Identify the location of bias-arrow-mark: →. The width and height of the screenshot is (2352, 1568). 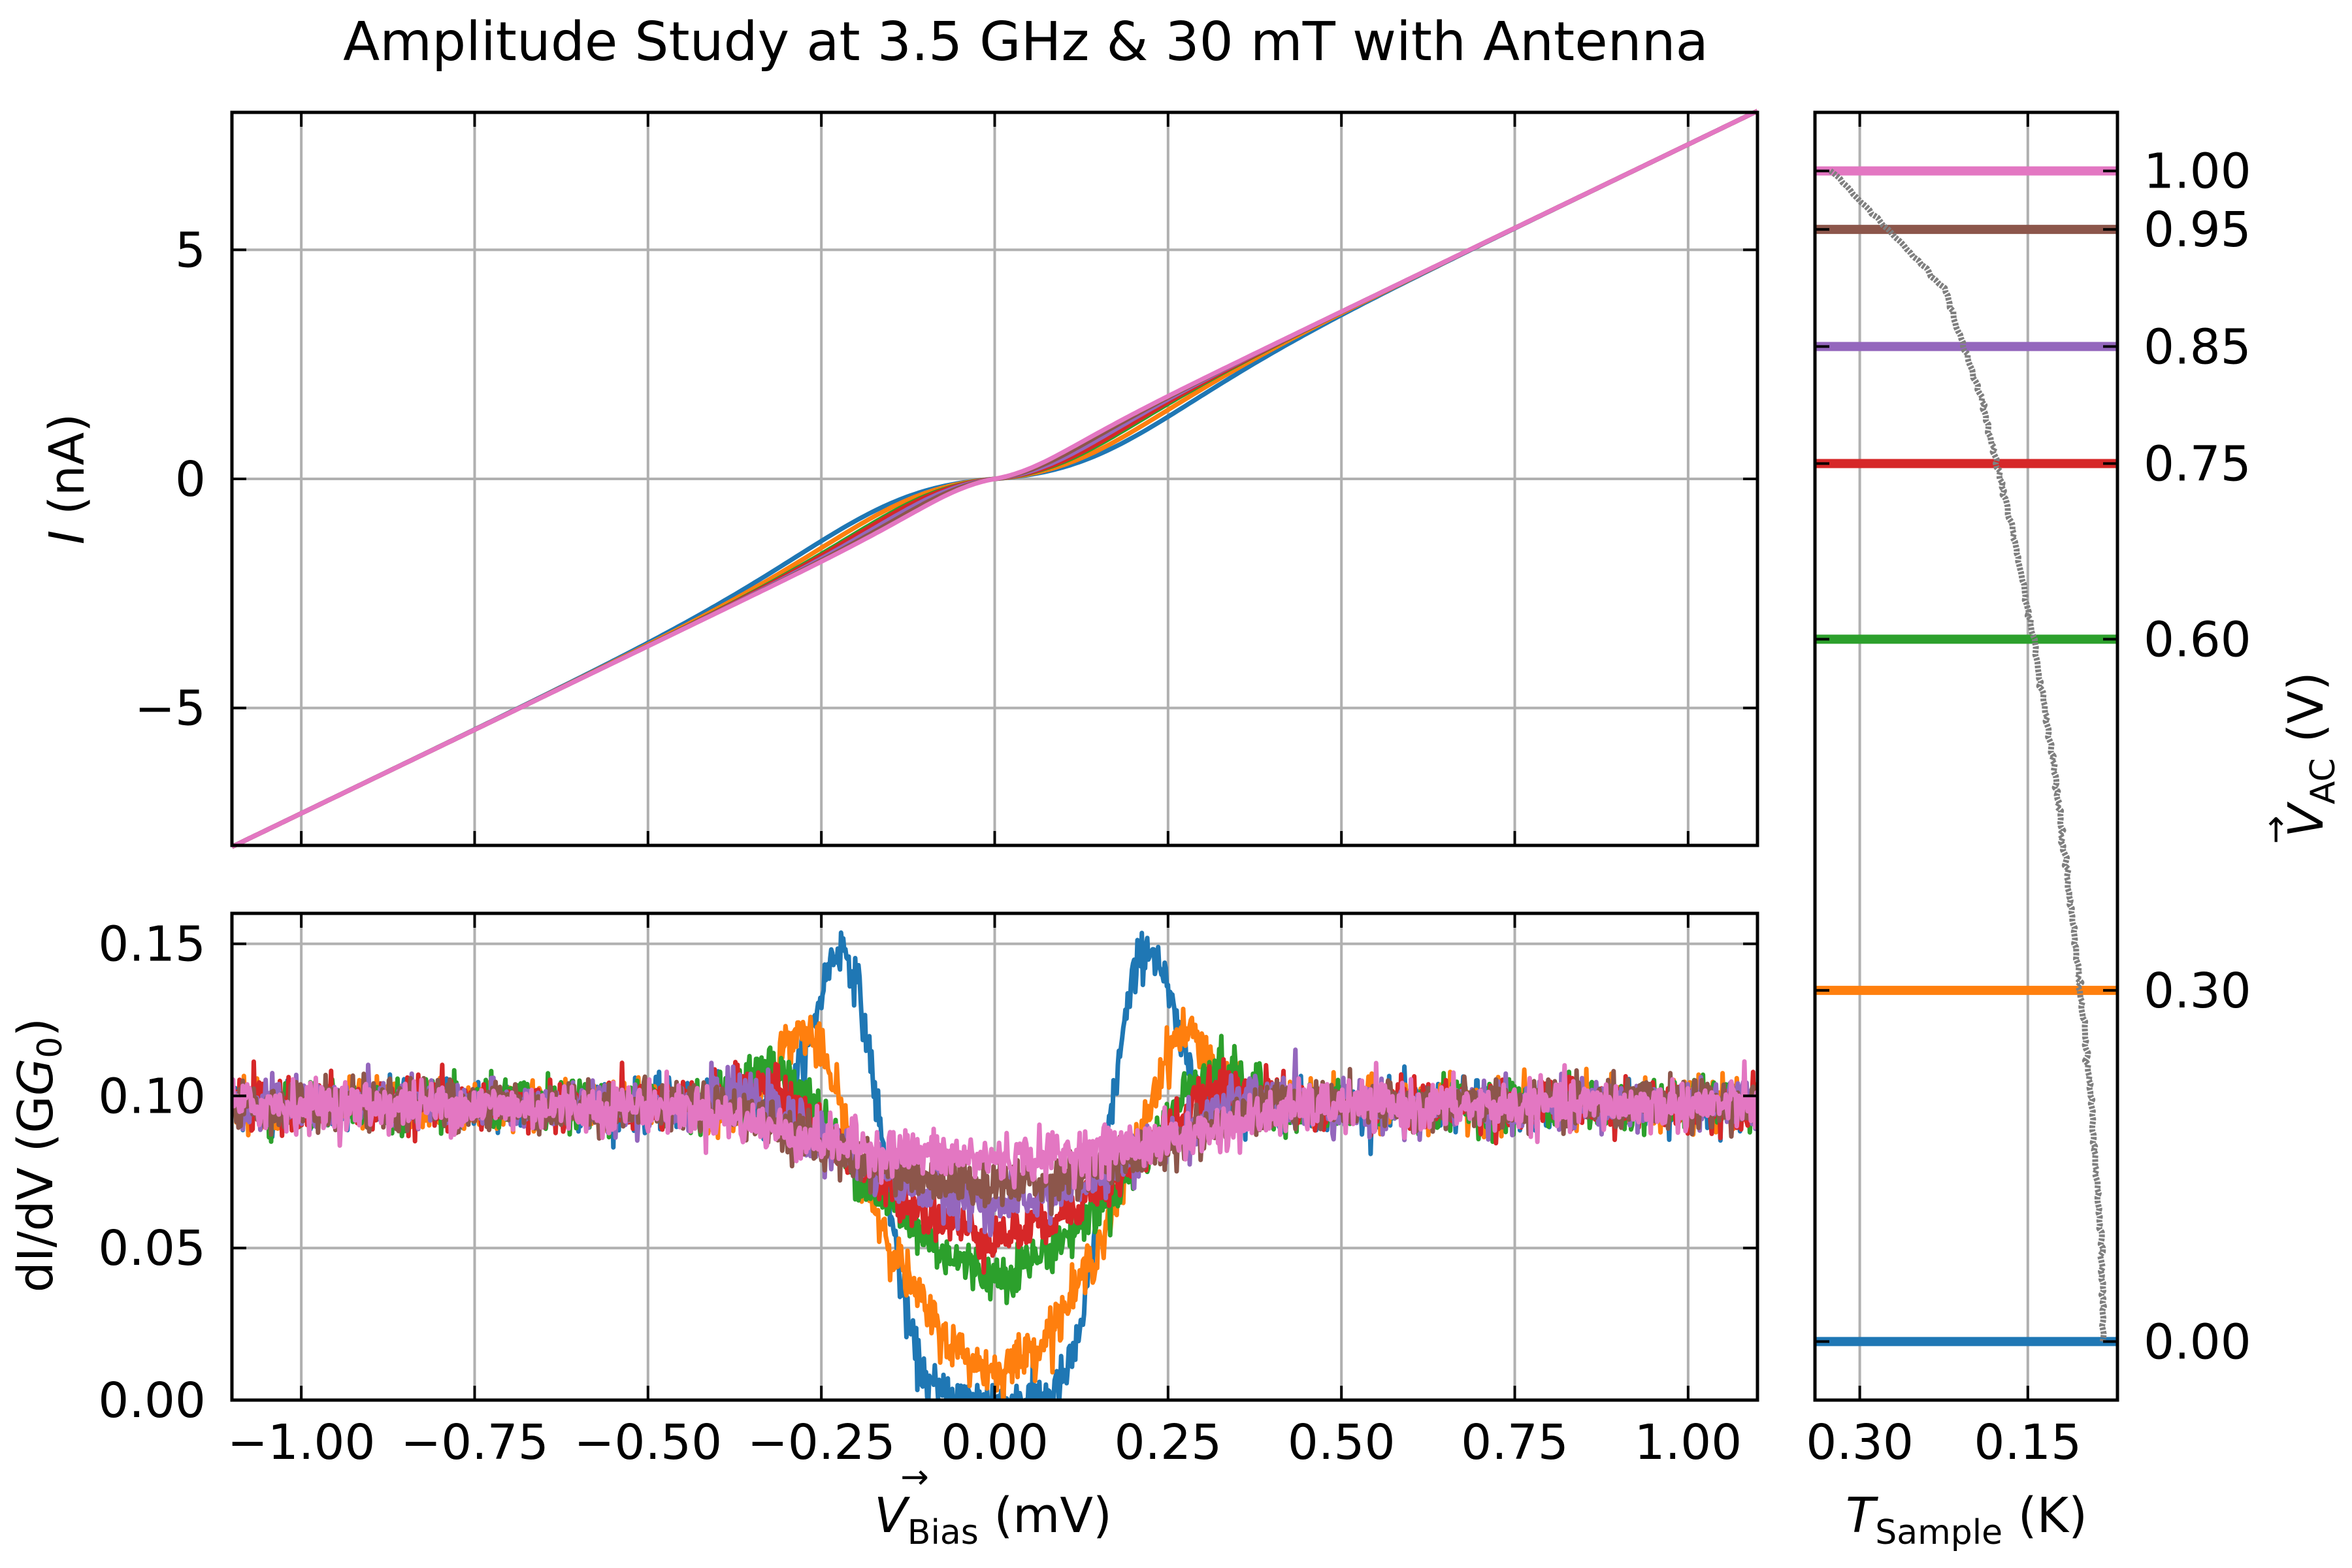
(914, 1477).